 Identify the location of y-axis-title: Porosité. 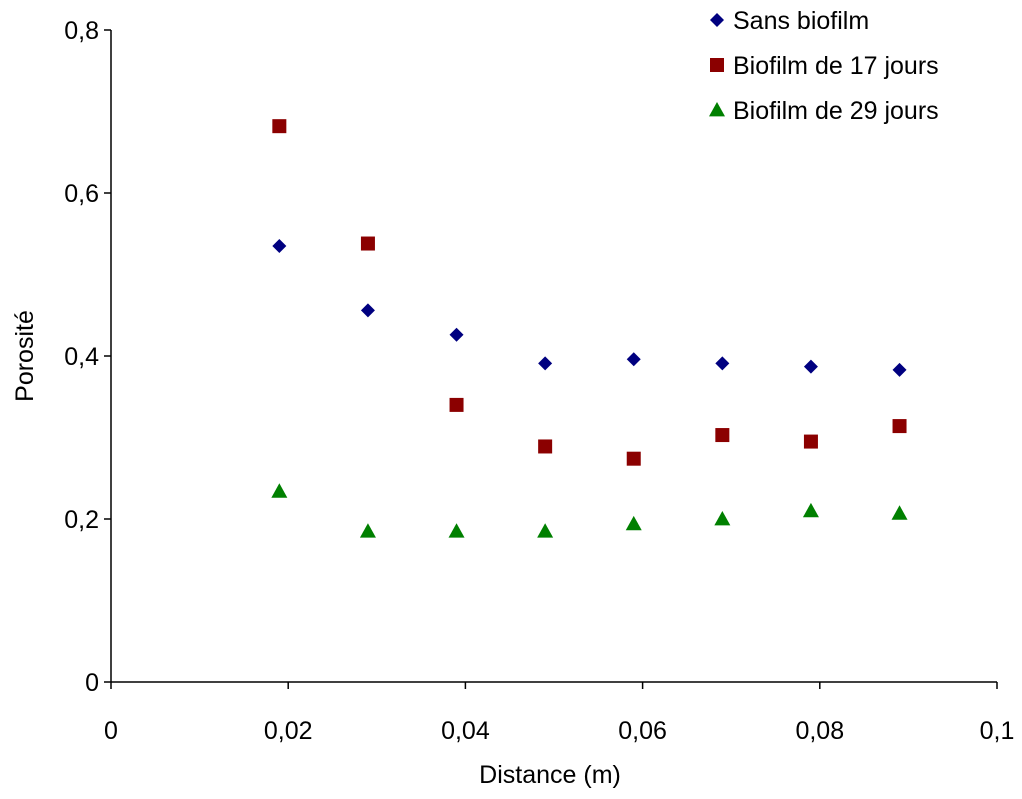
(25, 356).